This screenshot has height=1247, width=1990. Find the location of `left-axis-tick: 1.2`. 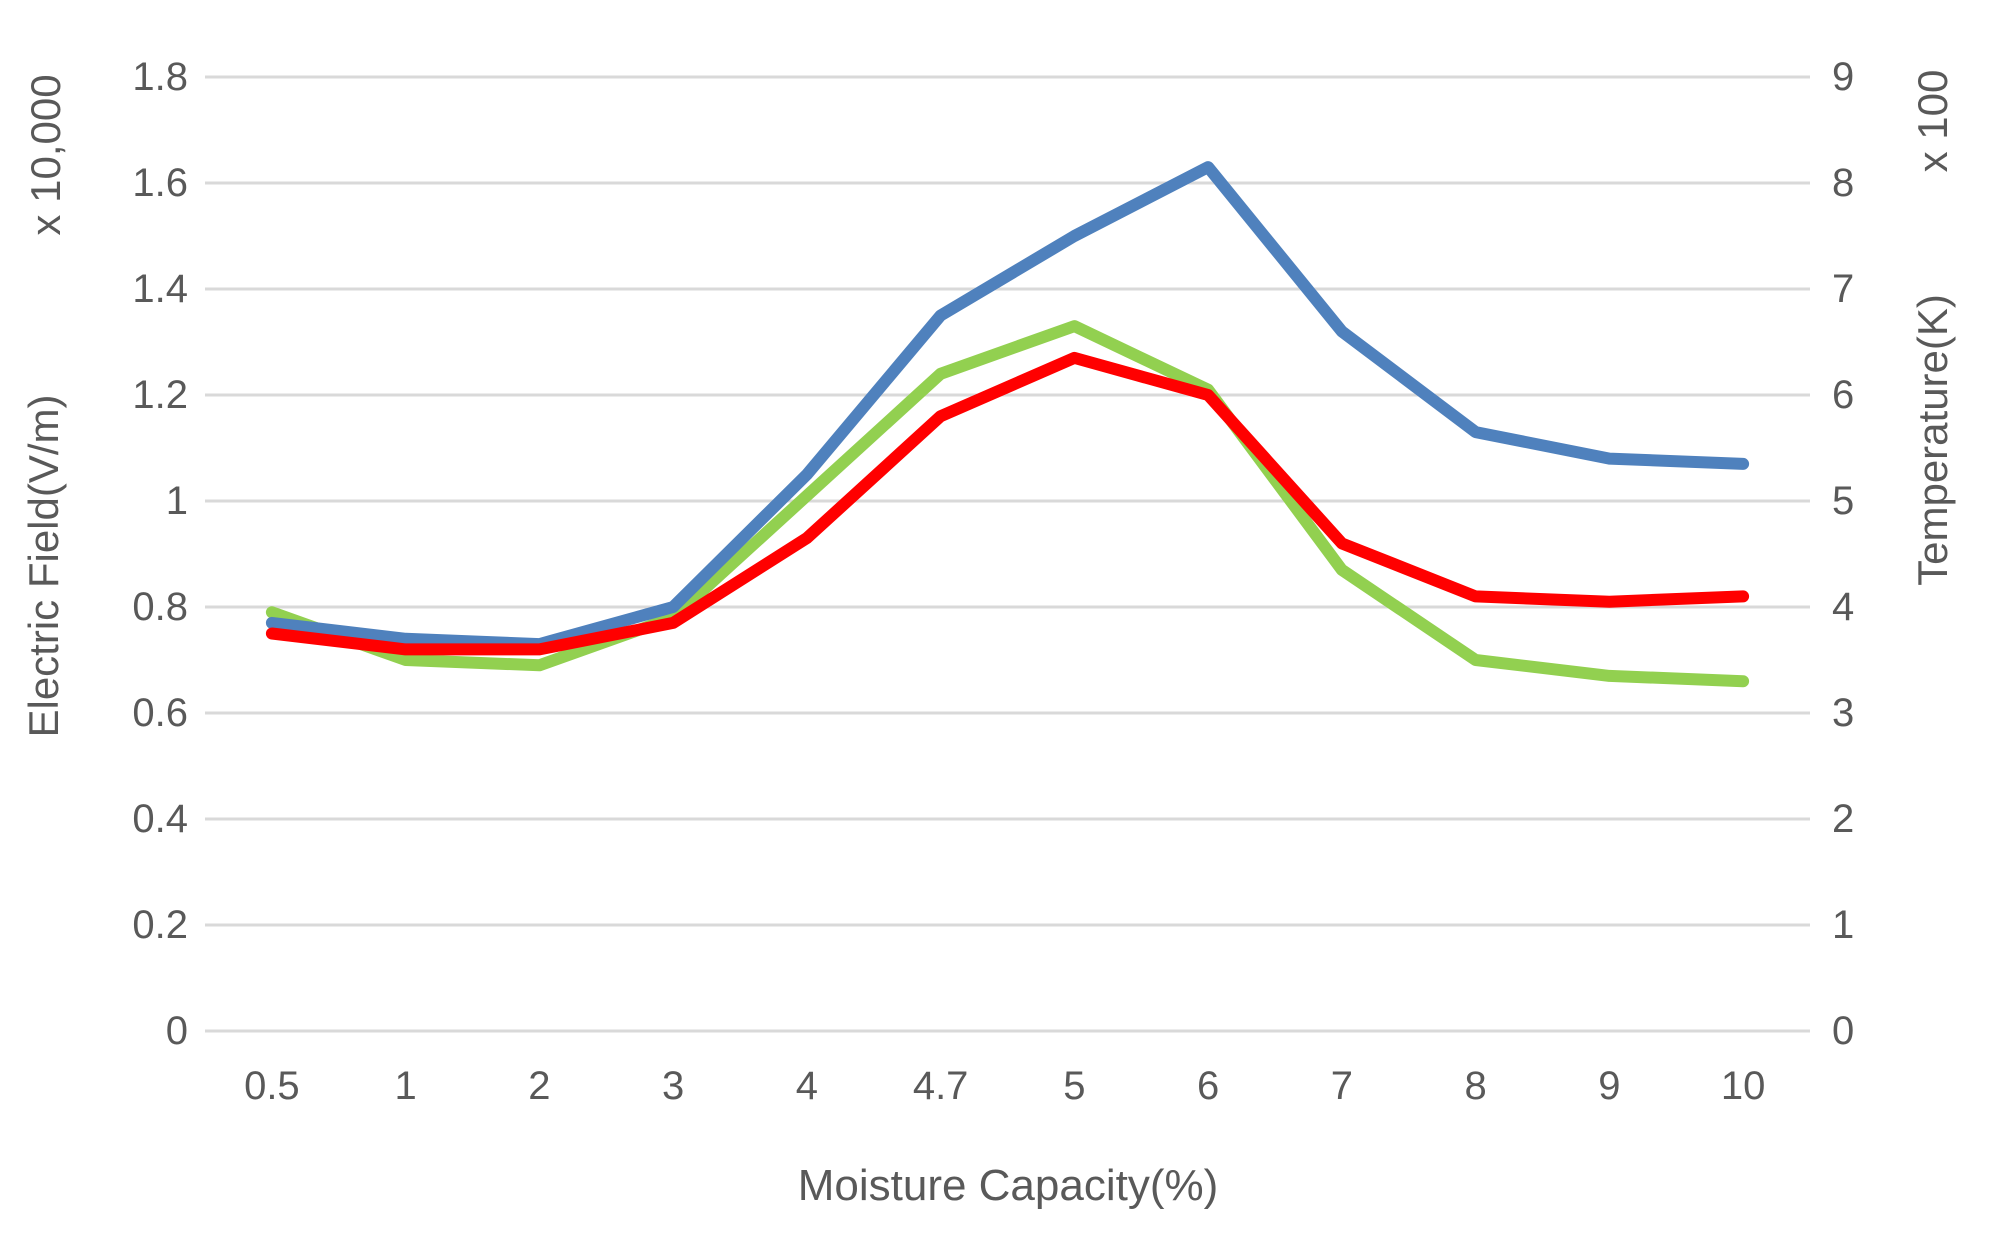

left-axis-tick: 1.2 is located at coordinates (160, 395).